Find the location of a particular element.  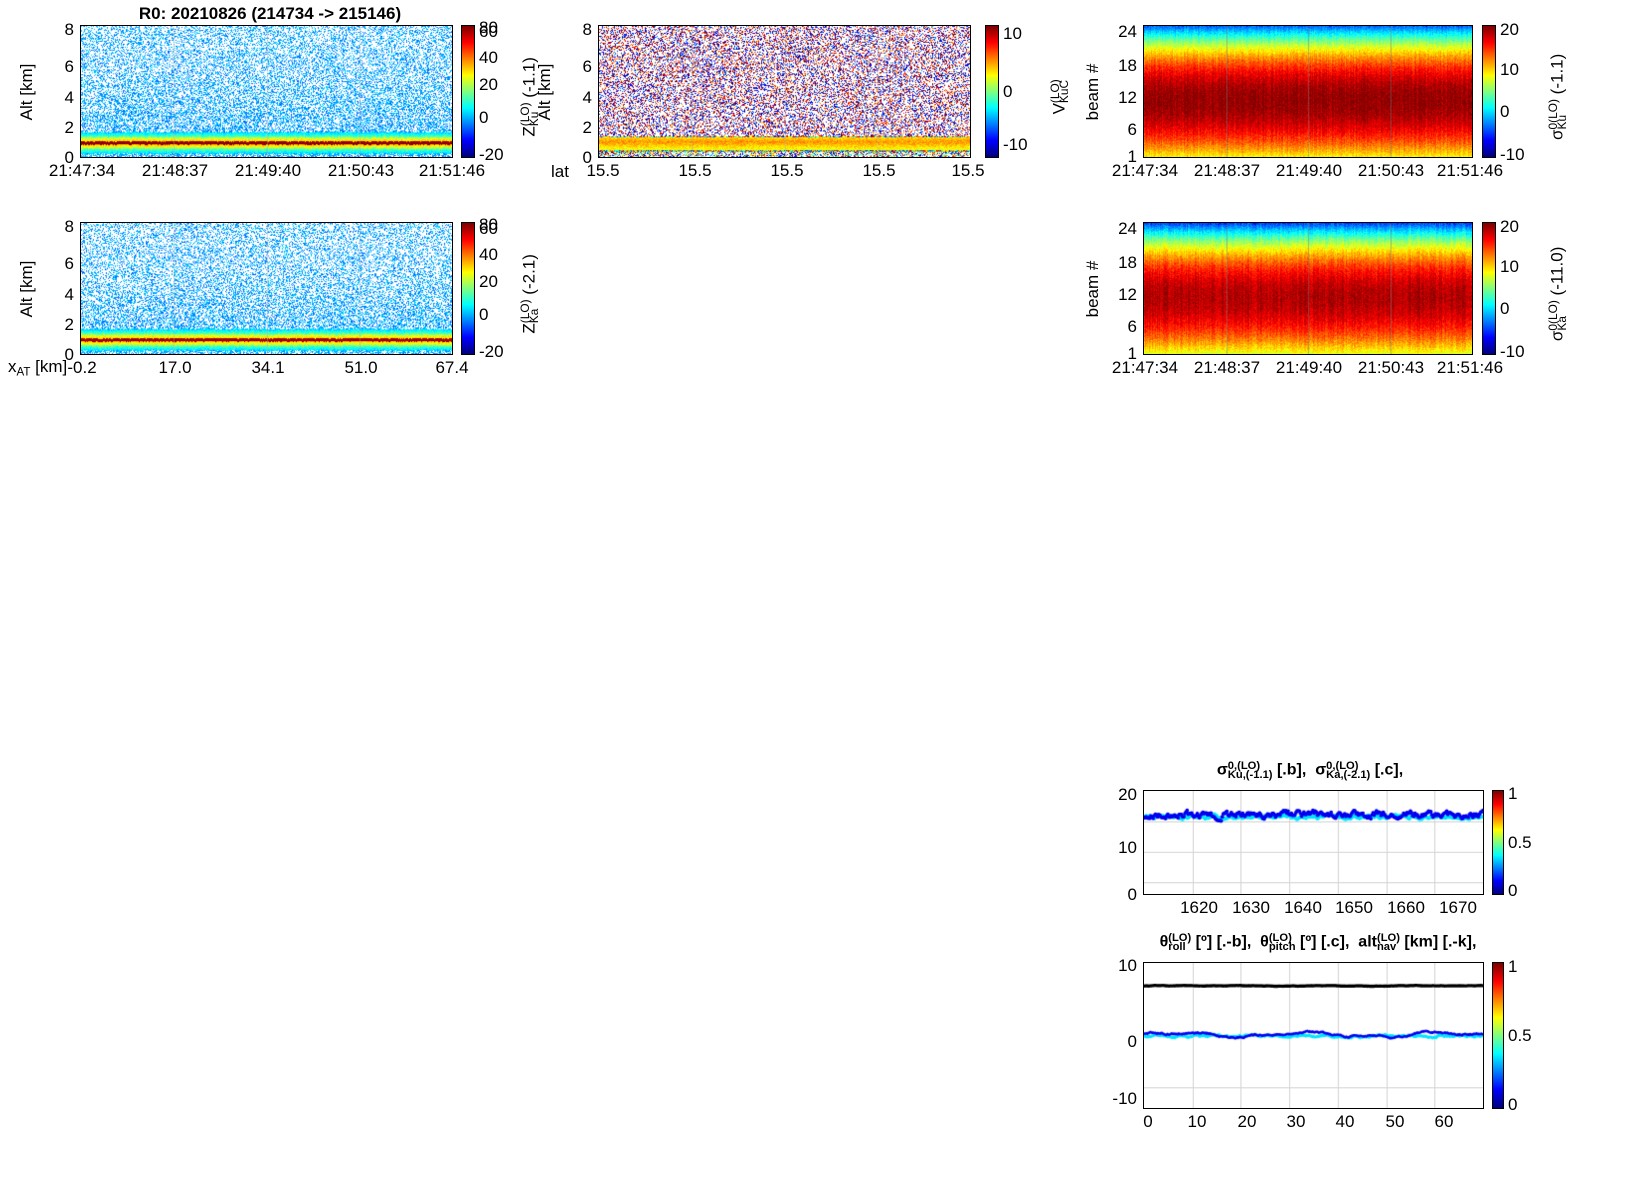

plot-area-attitude-scatter is located at coordinates (1313, 1035).